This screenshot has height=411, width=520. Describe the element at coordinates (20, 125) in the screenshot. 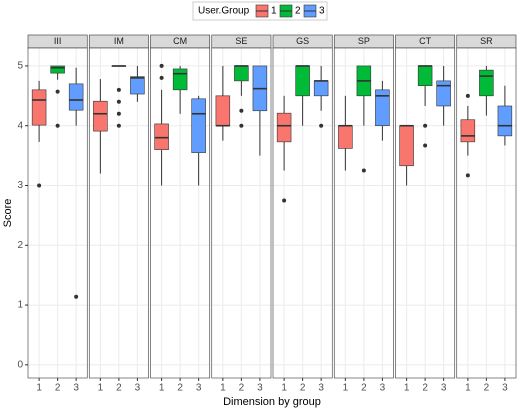

I see `y-tick-label: 4` at that location.